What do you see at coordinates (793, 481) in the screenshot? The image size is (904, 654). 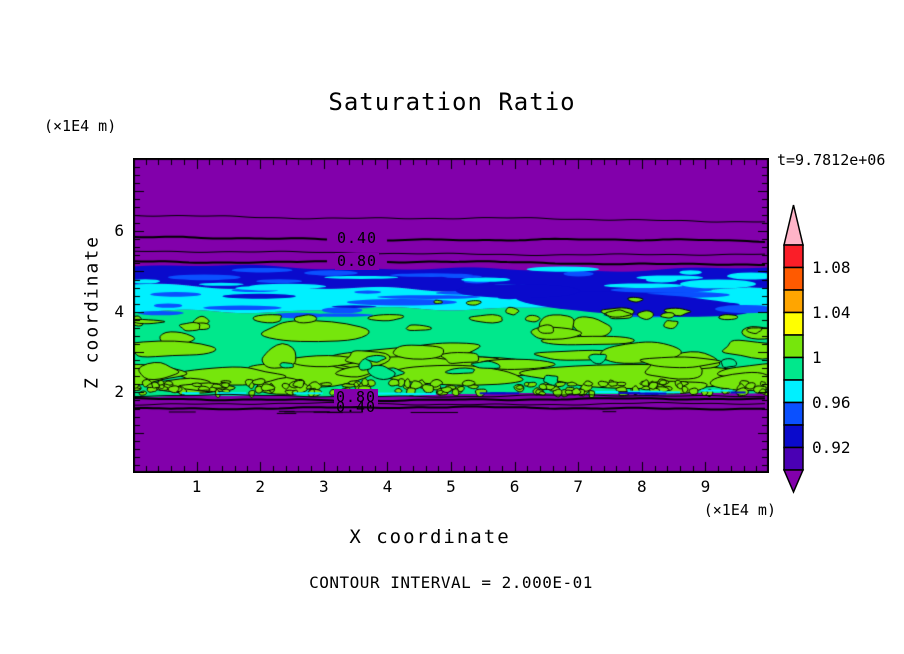 I see `colorbar-under-arrow` at bounding box center [793, 481].